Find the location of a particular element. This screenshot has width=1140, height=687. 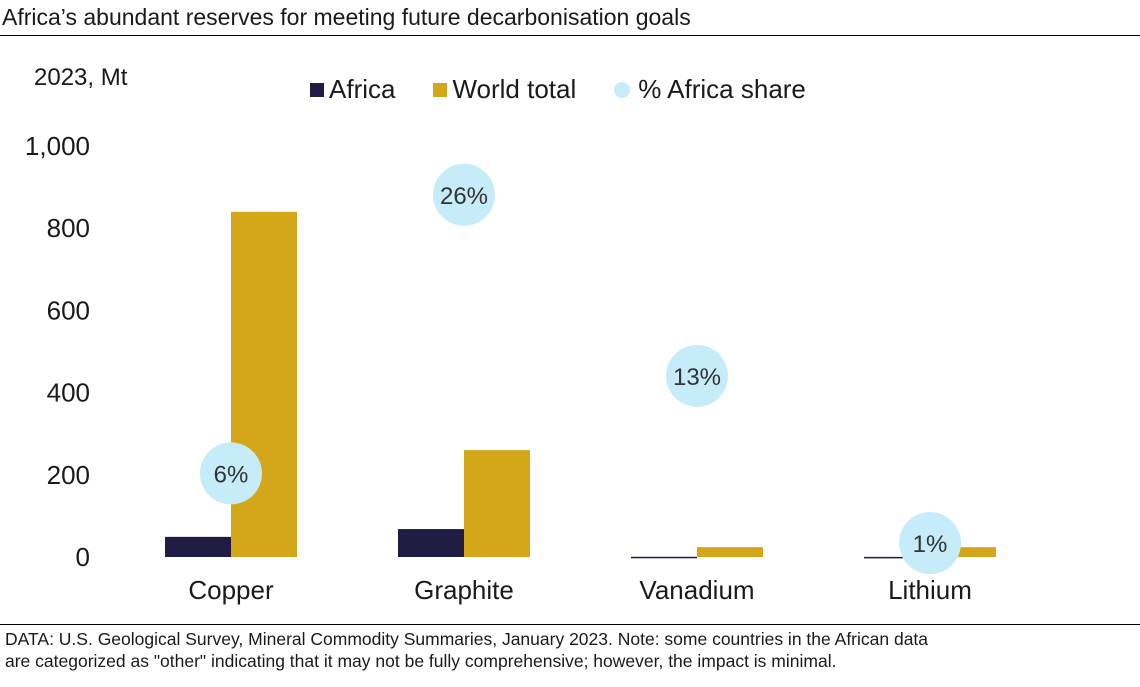

legend-swatch-share is located at coordinates (622, 89).